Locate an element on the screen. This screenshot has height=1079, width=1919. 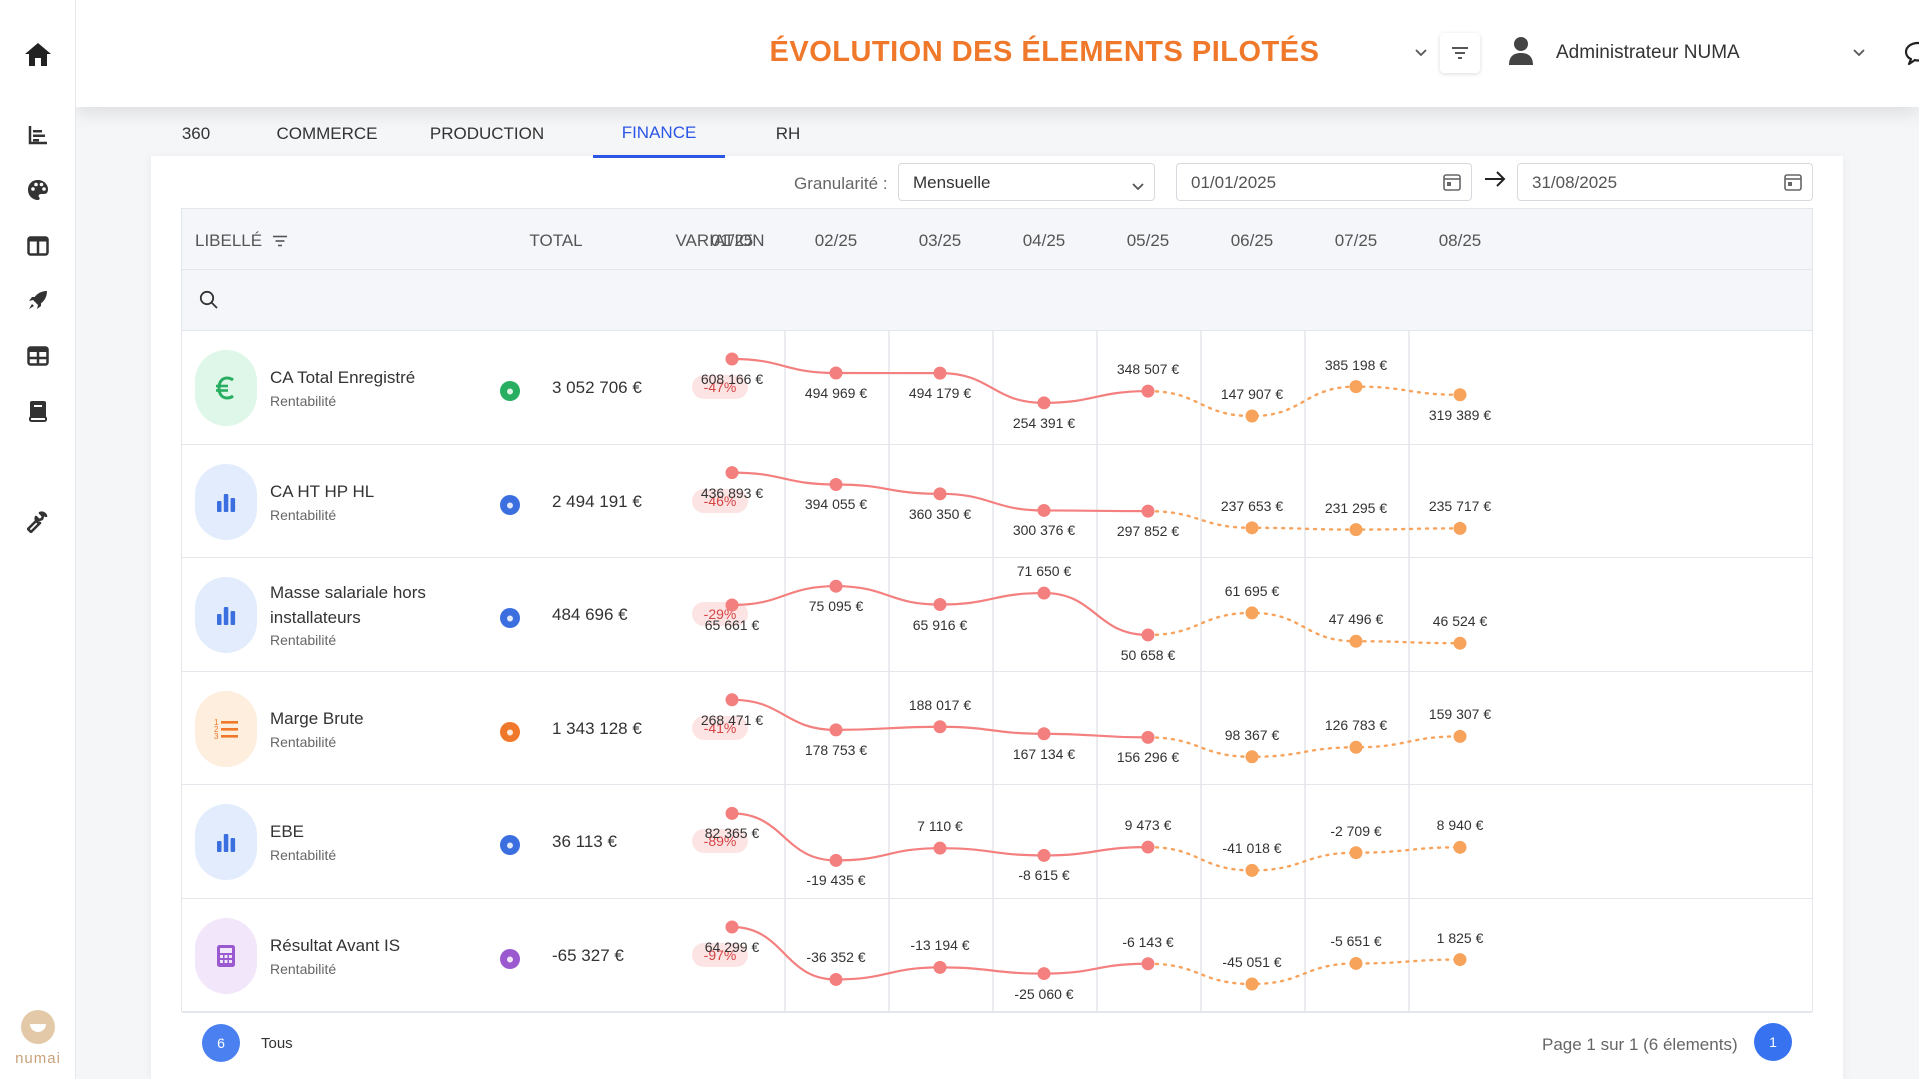
tab-production: PRODUCTION is located at coordinates (487, 133).